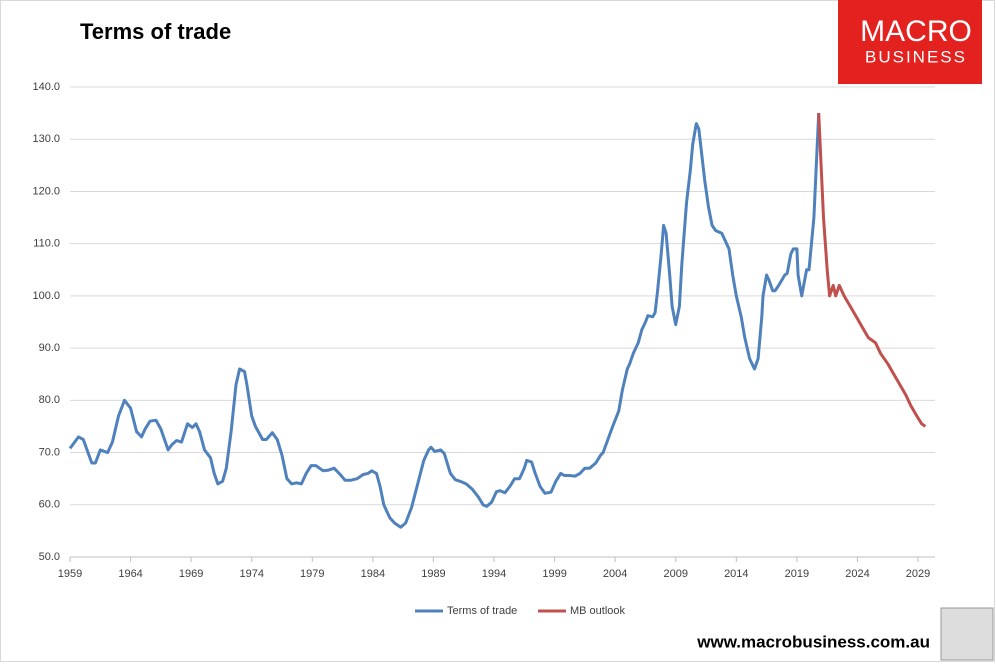 The width and height of the screenshot is (996, 668). Describe the element at coordinates (191, 574) in the screenshot. I see `x-tick-label: 1969` at that location.